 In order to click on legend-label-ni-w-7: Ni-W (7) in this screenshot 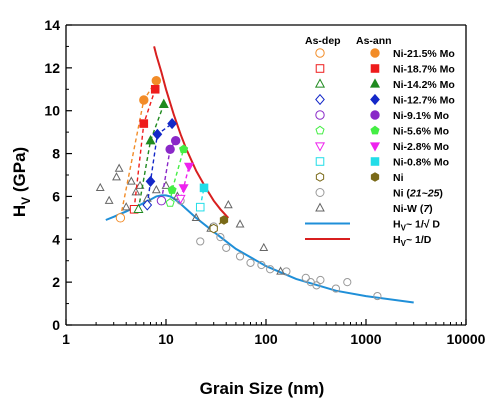, I will do `click(413, 209)`.